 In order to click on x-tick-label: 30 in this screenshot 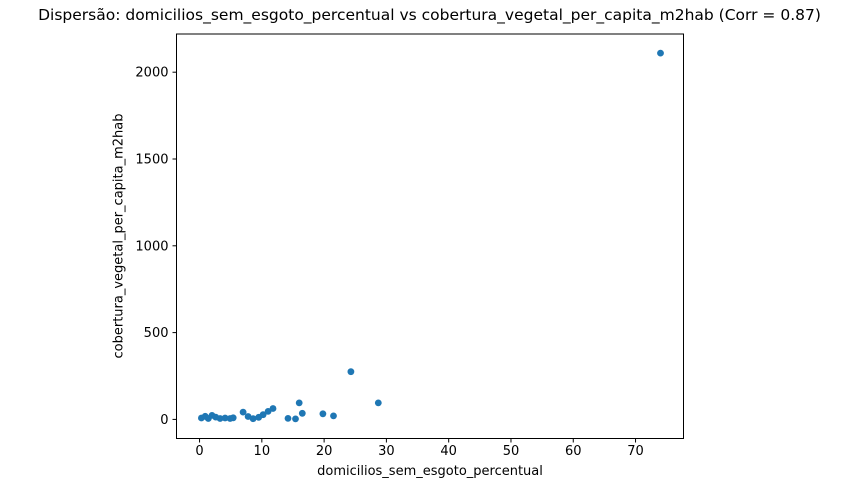, I will do `click(386, 451)`.